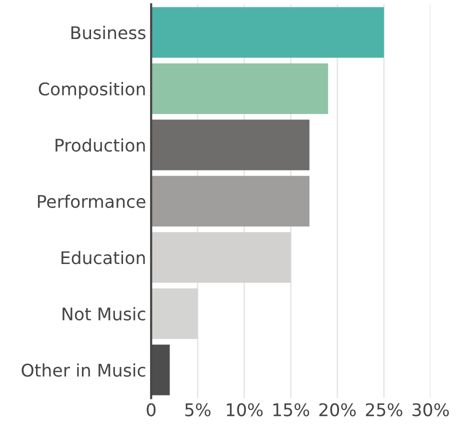 The image size is (458, 428). What do you see at coordinates (291, 409) in the screenshot?
I see `x-tick-label: 15%` at bounding box center [291, 409].